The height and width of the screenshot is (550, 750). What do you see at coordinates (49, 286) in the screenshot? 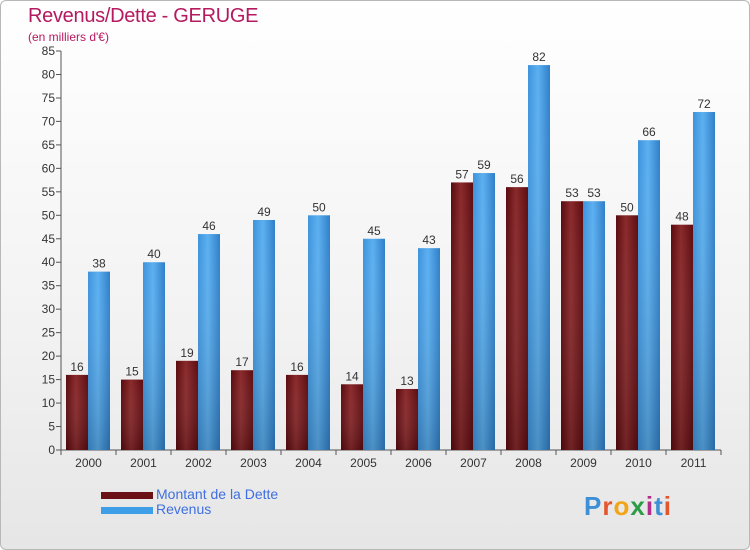
I see `y-tick-label: 35` at bounding box center [49, 286].